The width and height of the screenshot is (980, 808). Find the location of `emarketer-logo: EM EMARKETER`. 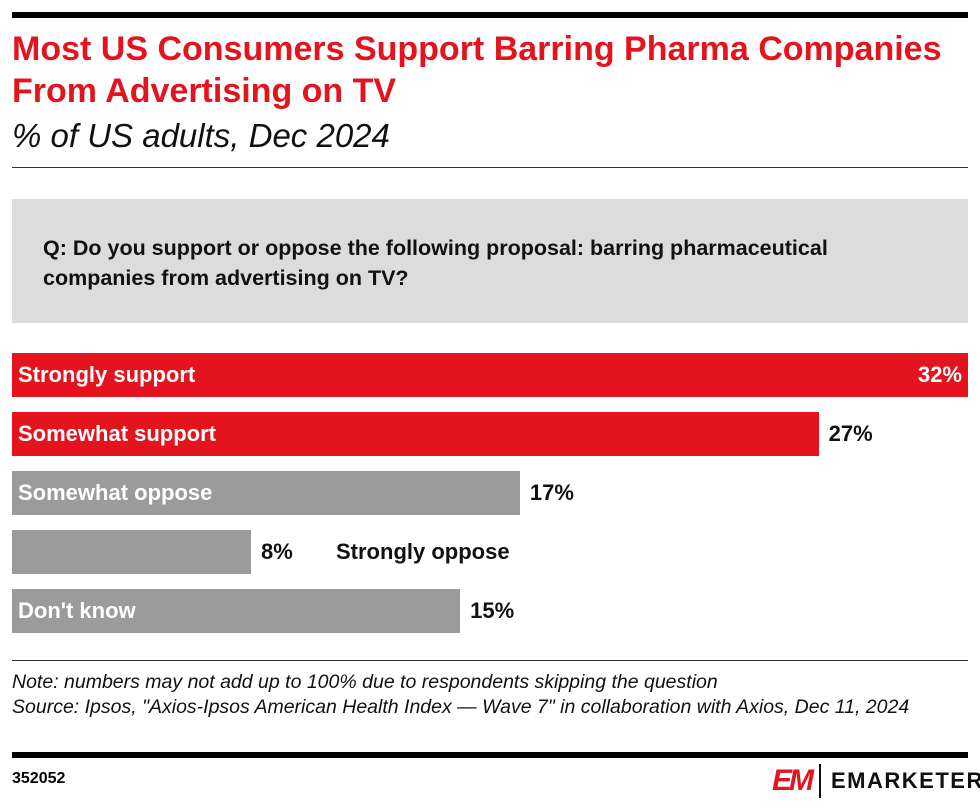

emarketer-logo: EM EMARKETER is located at coordinates (876, 781).